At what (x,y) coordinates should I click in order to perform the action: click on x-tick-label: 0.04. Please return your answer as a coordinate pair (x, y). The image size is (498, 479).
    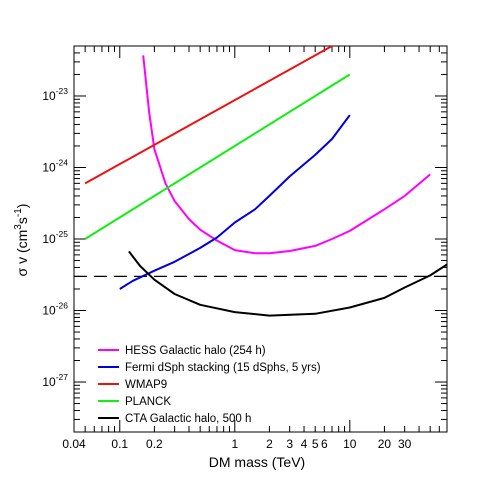
    Looking at the image, I should click on (74, 444).